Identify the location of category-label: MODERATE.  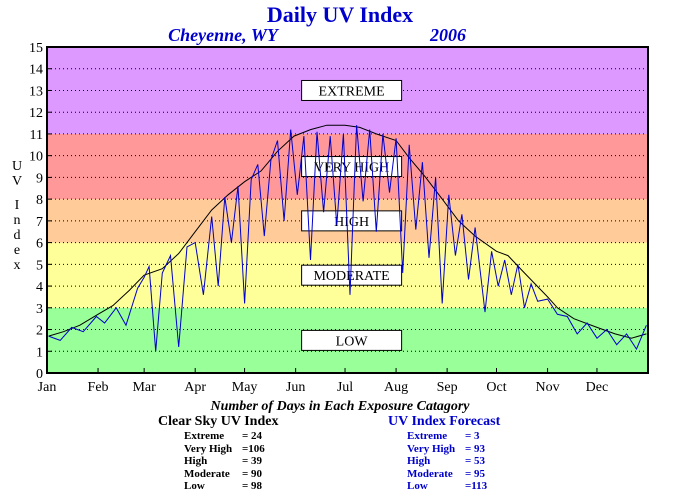
(351, 276).